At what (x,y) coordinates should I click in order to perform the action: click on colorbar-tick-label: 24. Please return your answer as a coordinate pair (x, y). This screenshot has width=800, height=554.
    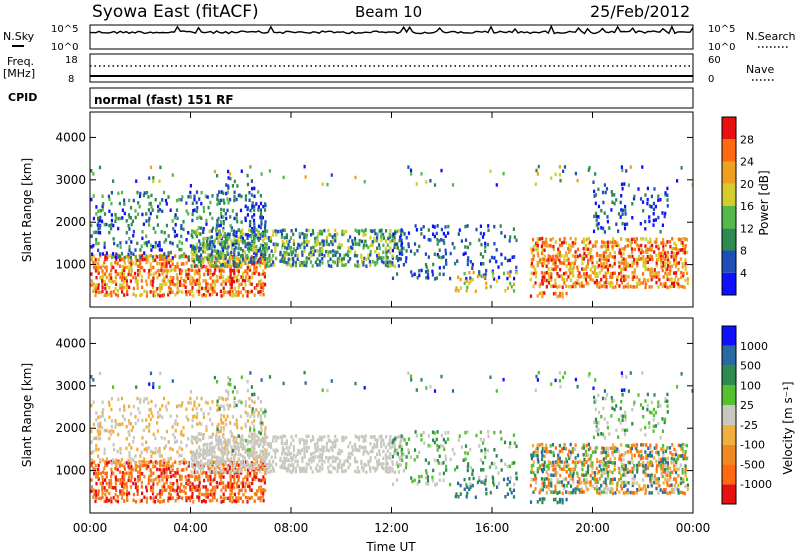
    Looking at the image, I should click on (747, 162).